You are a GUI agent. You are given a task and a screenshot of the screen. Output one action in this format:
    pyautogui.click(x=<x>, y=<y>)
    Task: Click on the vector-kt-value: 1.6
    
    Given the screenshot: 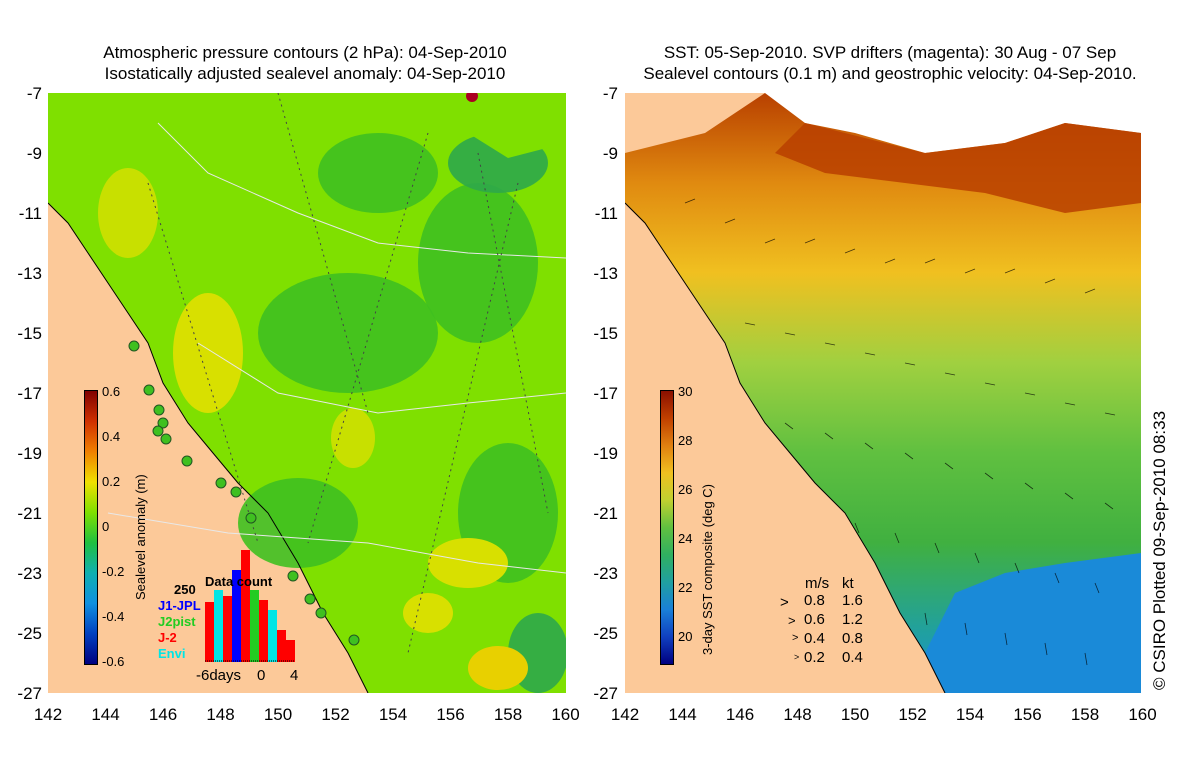 What is the action you would take?
    pyautogui.click(x=852, y=600)
    